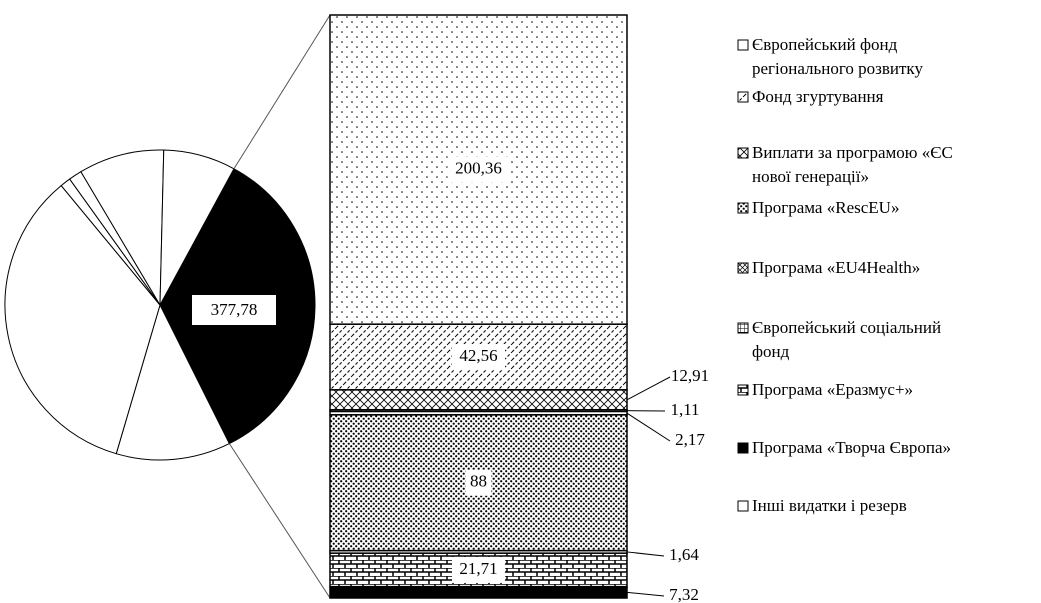 The height and width of the screenshot is (603, 1041). I want to click on legend-label: Програма «EU4Health», so click(836, 267).